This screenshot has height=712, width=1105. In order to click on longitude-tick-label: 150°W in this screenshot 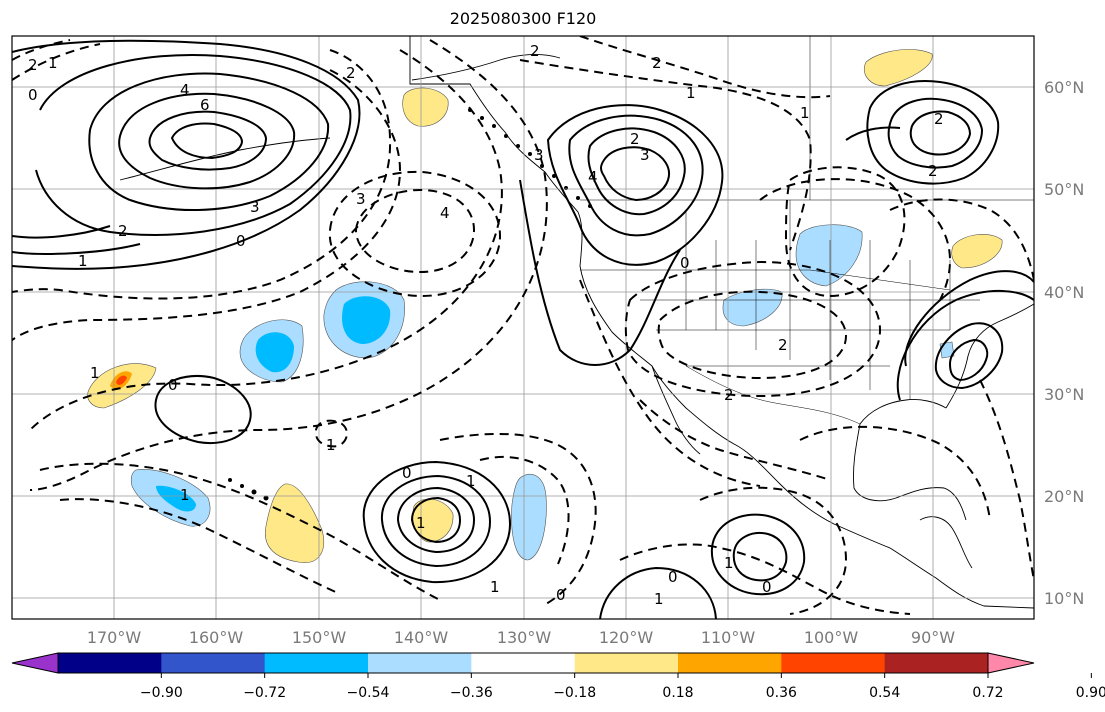, I will do `click(319, 637)`.